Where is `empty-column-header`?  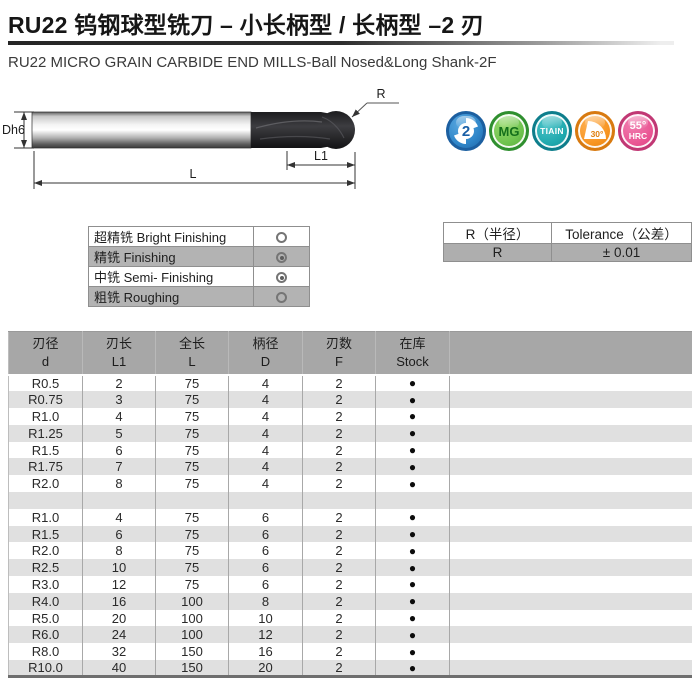 empty-column-header is located at coordinates (570, 353).